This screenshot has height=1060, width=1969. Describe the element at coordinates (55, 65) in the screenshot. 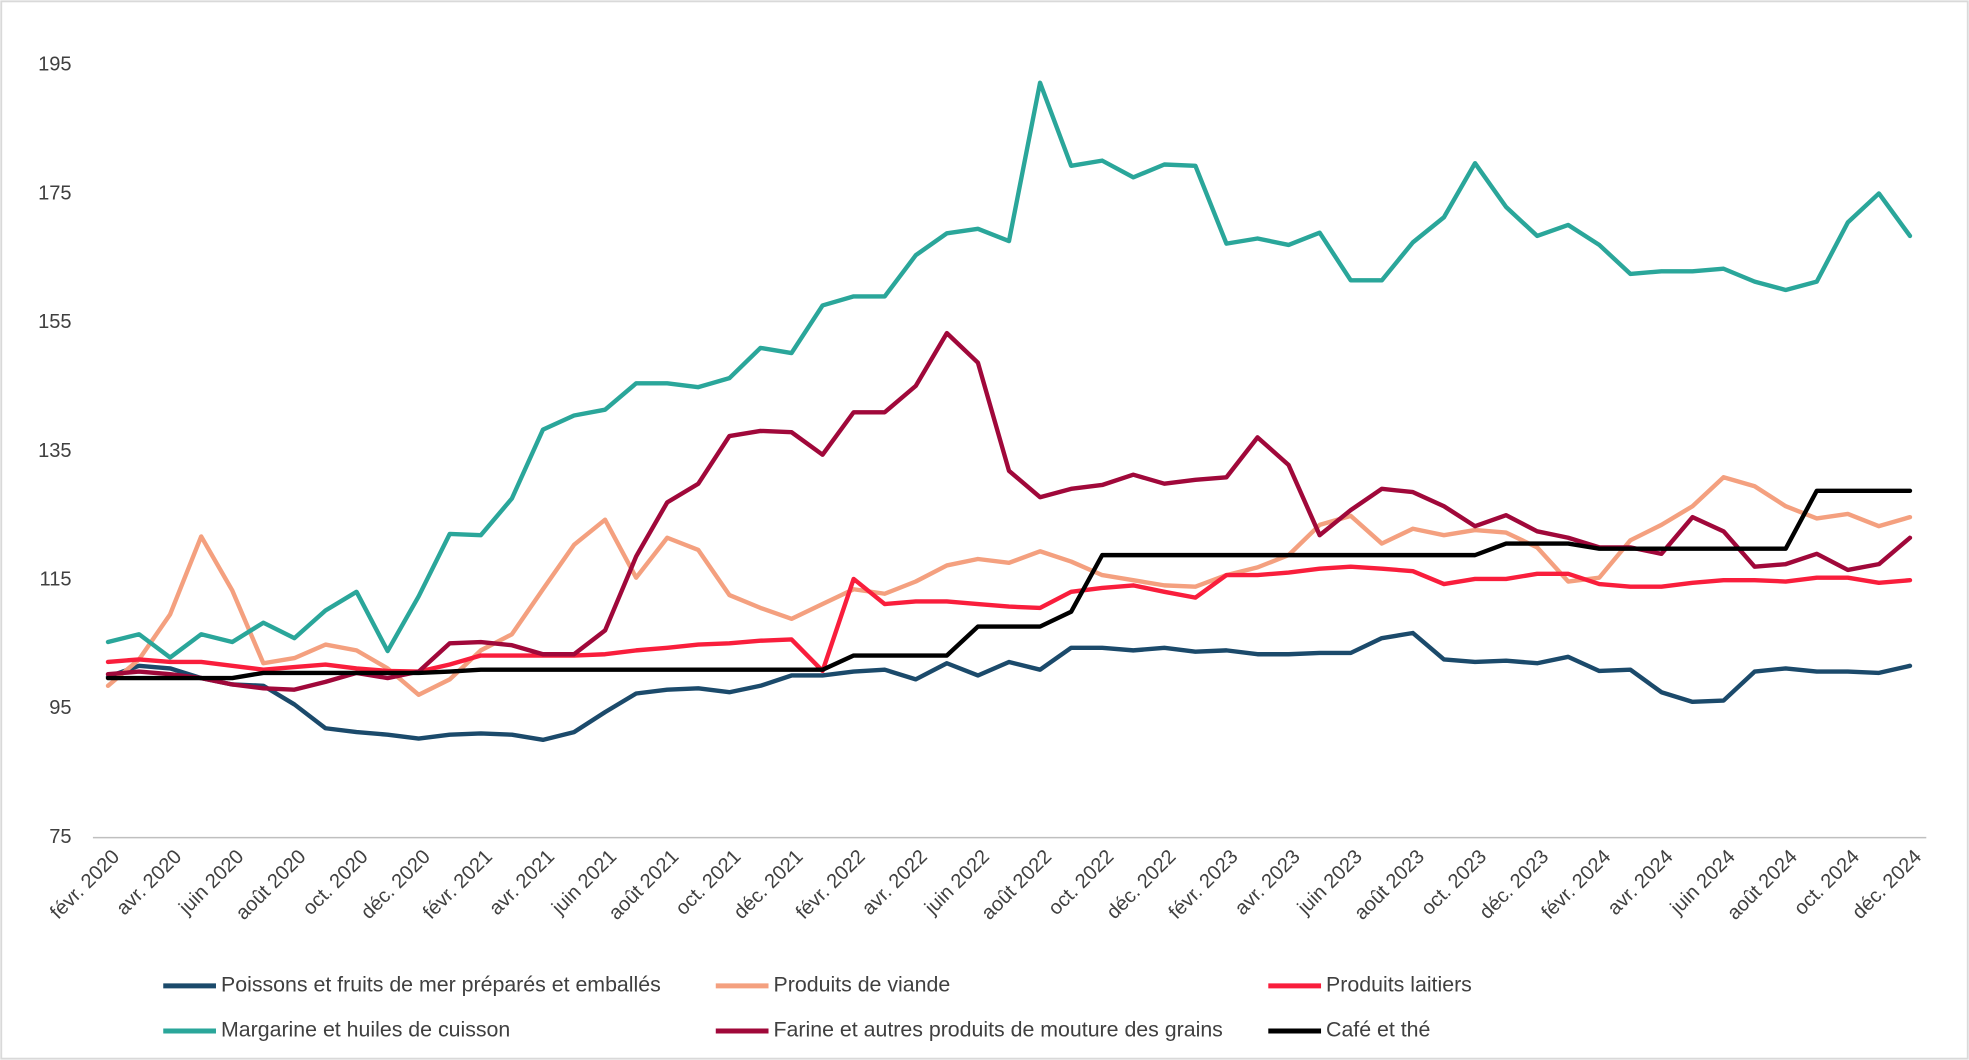

I see `y-tick-label: 195` at that location.